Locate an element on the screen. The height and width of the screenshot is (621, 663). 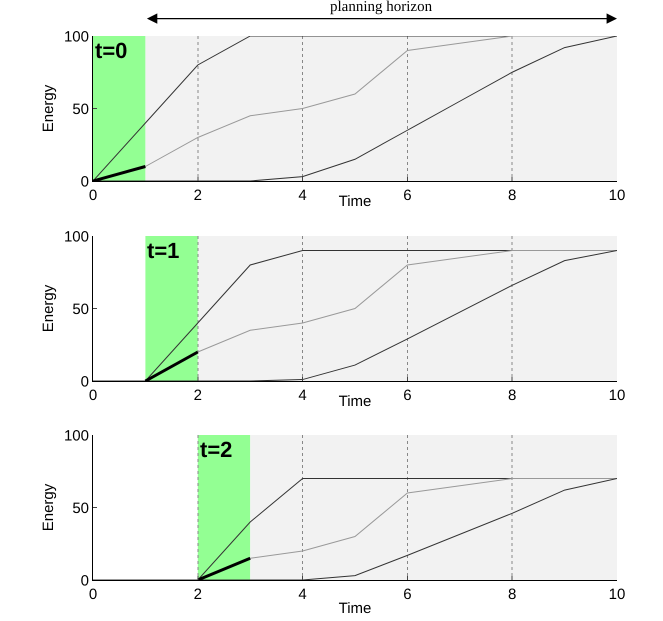
band-label: t=0 is located at coordinates (111, 50).